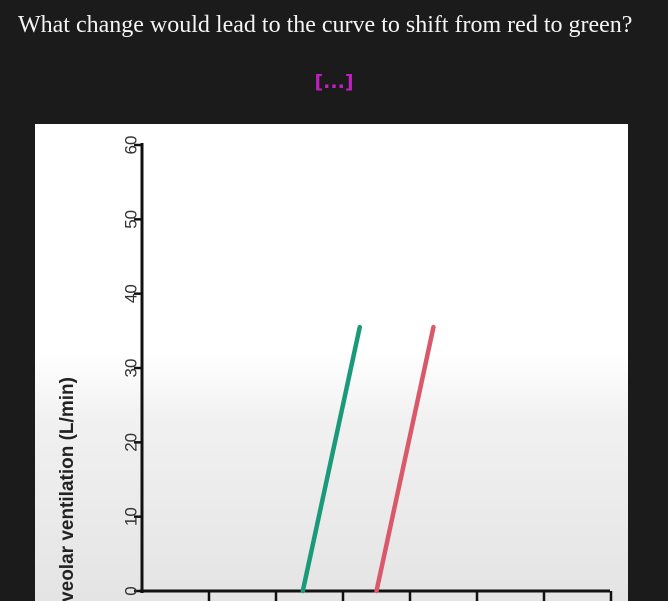 Image resolution: width=668 pixels, height=601 pixels. What do you see at coordinates (131, 590) in the screenshot?
I see `y-tick-label: 0` at bounding box center [131, 590].